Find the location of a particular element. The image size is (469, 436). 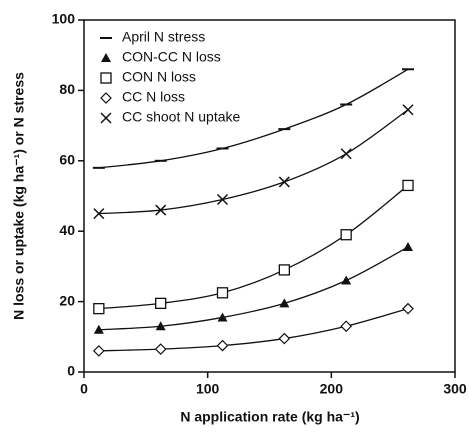

x-tick-label: 100 is located at coordinates (208, 389).